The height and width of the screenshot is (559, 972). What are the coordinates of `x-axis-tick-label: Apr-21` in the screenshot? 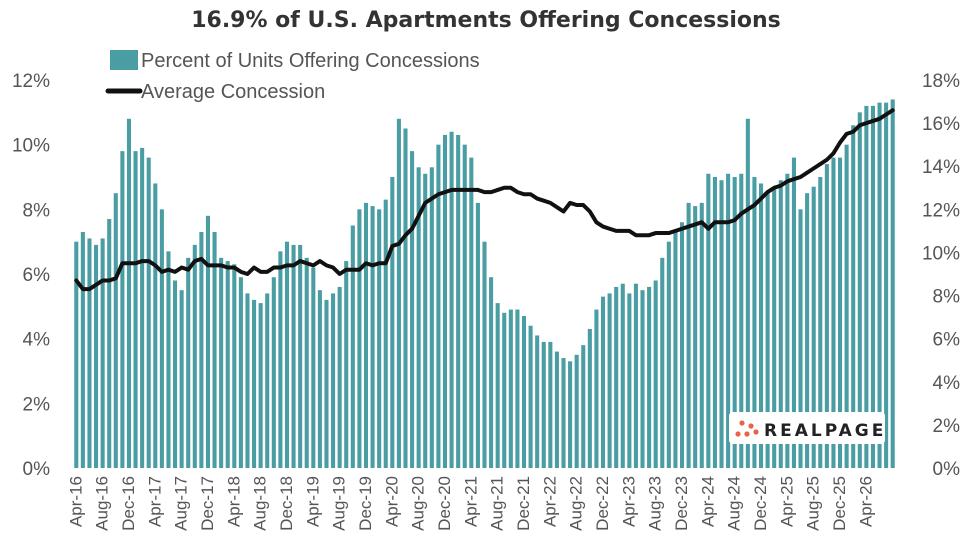 It's located at (470, 501).